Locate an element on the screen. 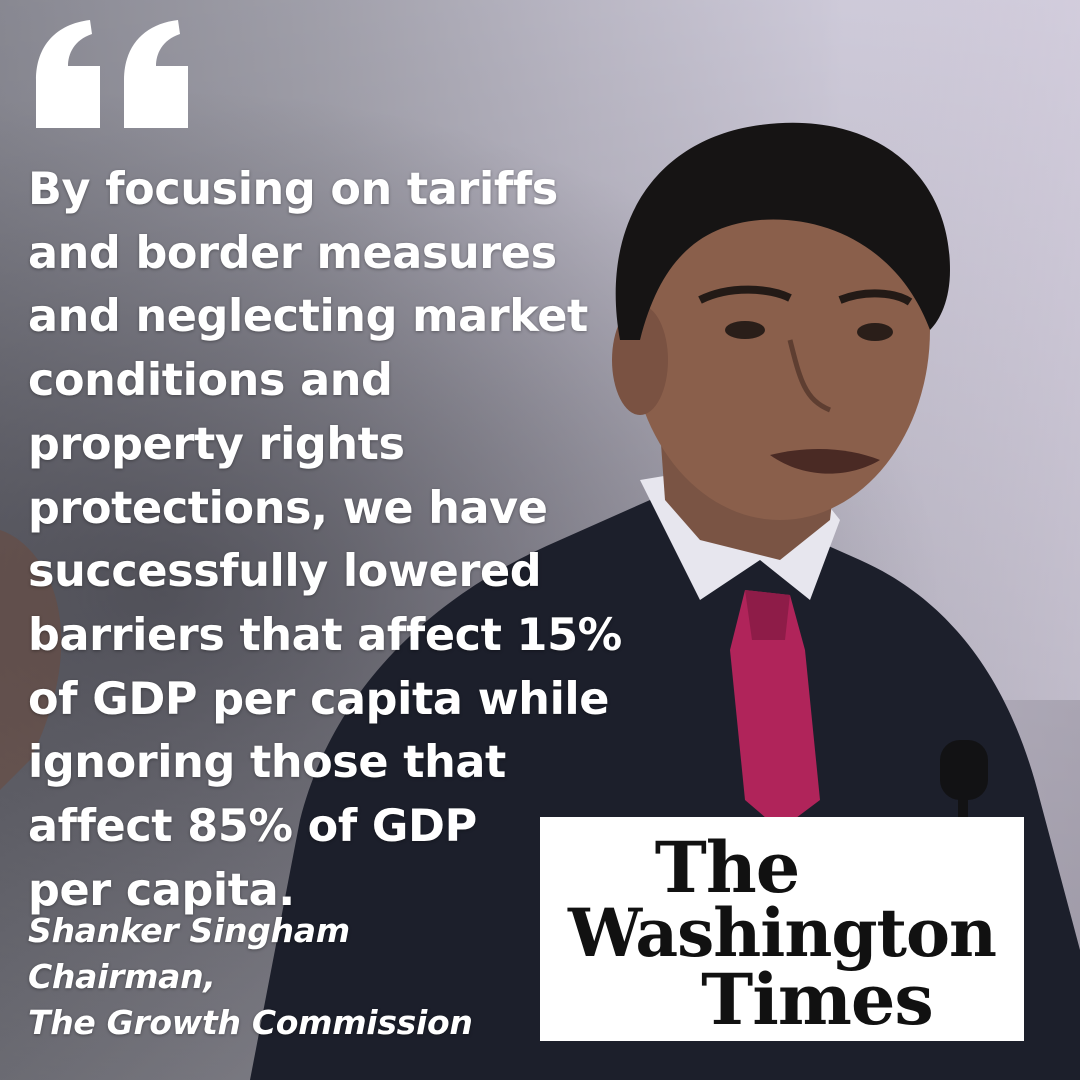 The image size is (1080, 1080). quote-line: and neglecting market is located at coordinates (308, 317).